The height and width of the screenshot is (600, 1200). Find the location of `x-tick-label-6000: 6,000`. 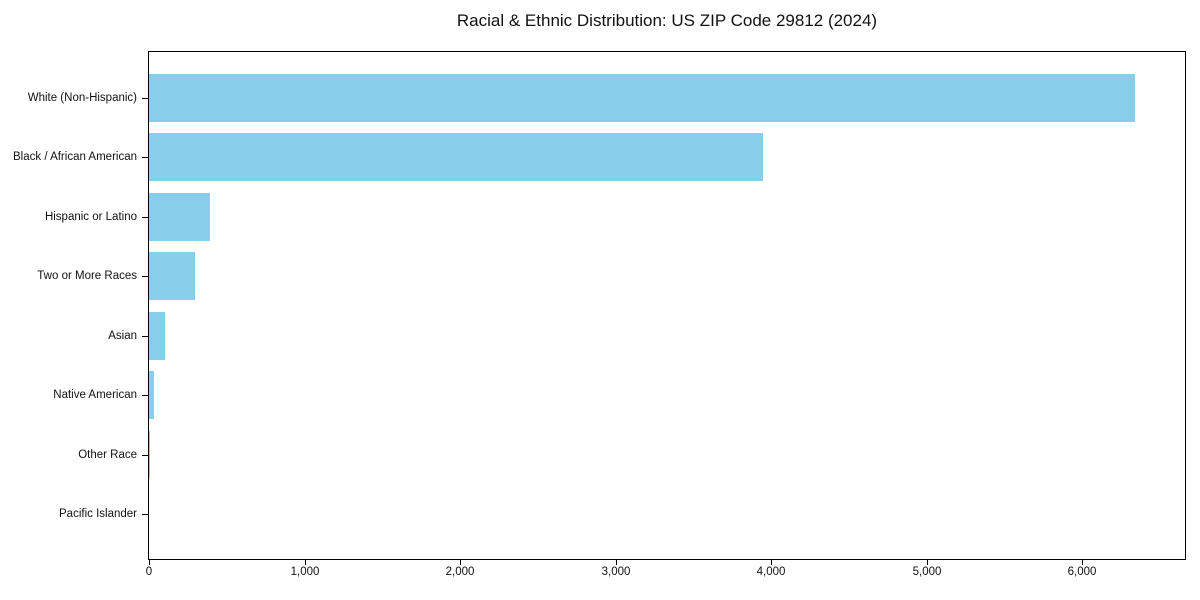

x-tick-label-6000: 6,000 is located at coordinates (1082, 572).